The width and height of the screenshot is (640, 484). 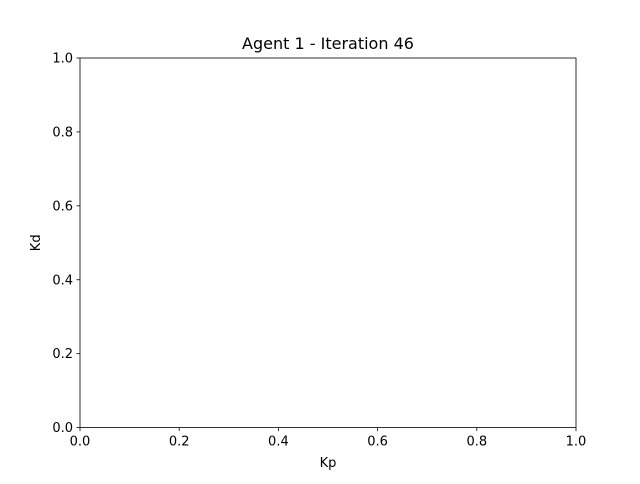 What do you see at coordinates (62, 354) in the screenshot?
I see `y-tick-label: 0.2` at bounding box center [62, 354].